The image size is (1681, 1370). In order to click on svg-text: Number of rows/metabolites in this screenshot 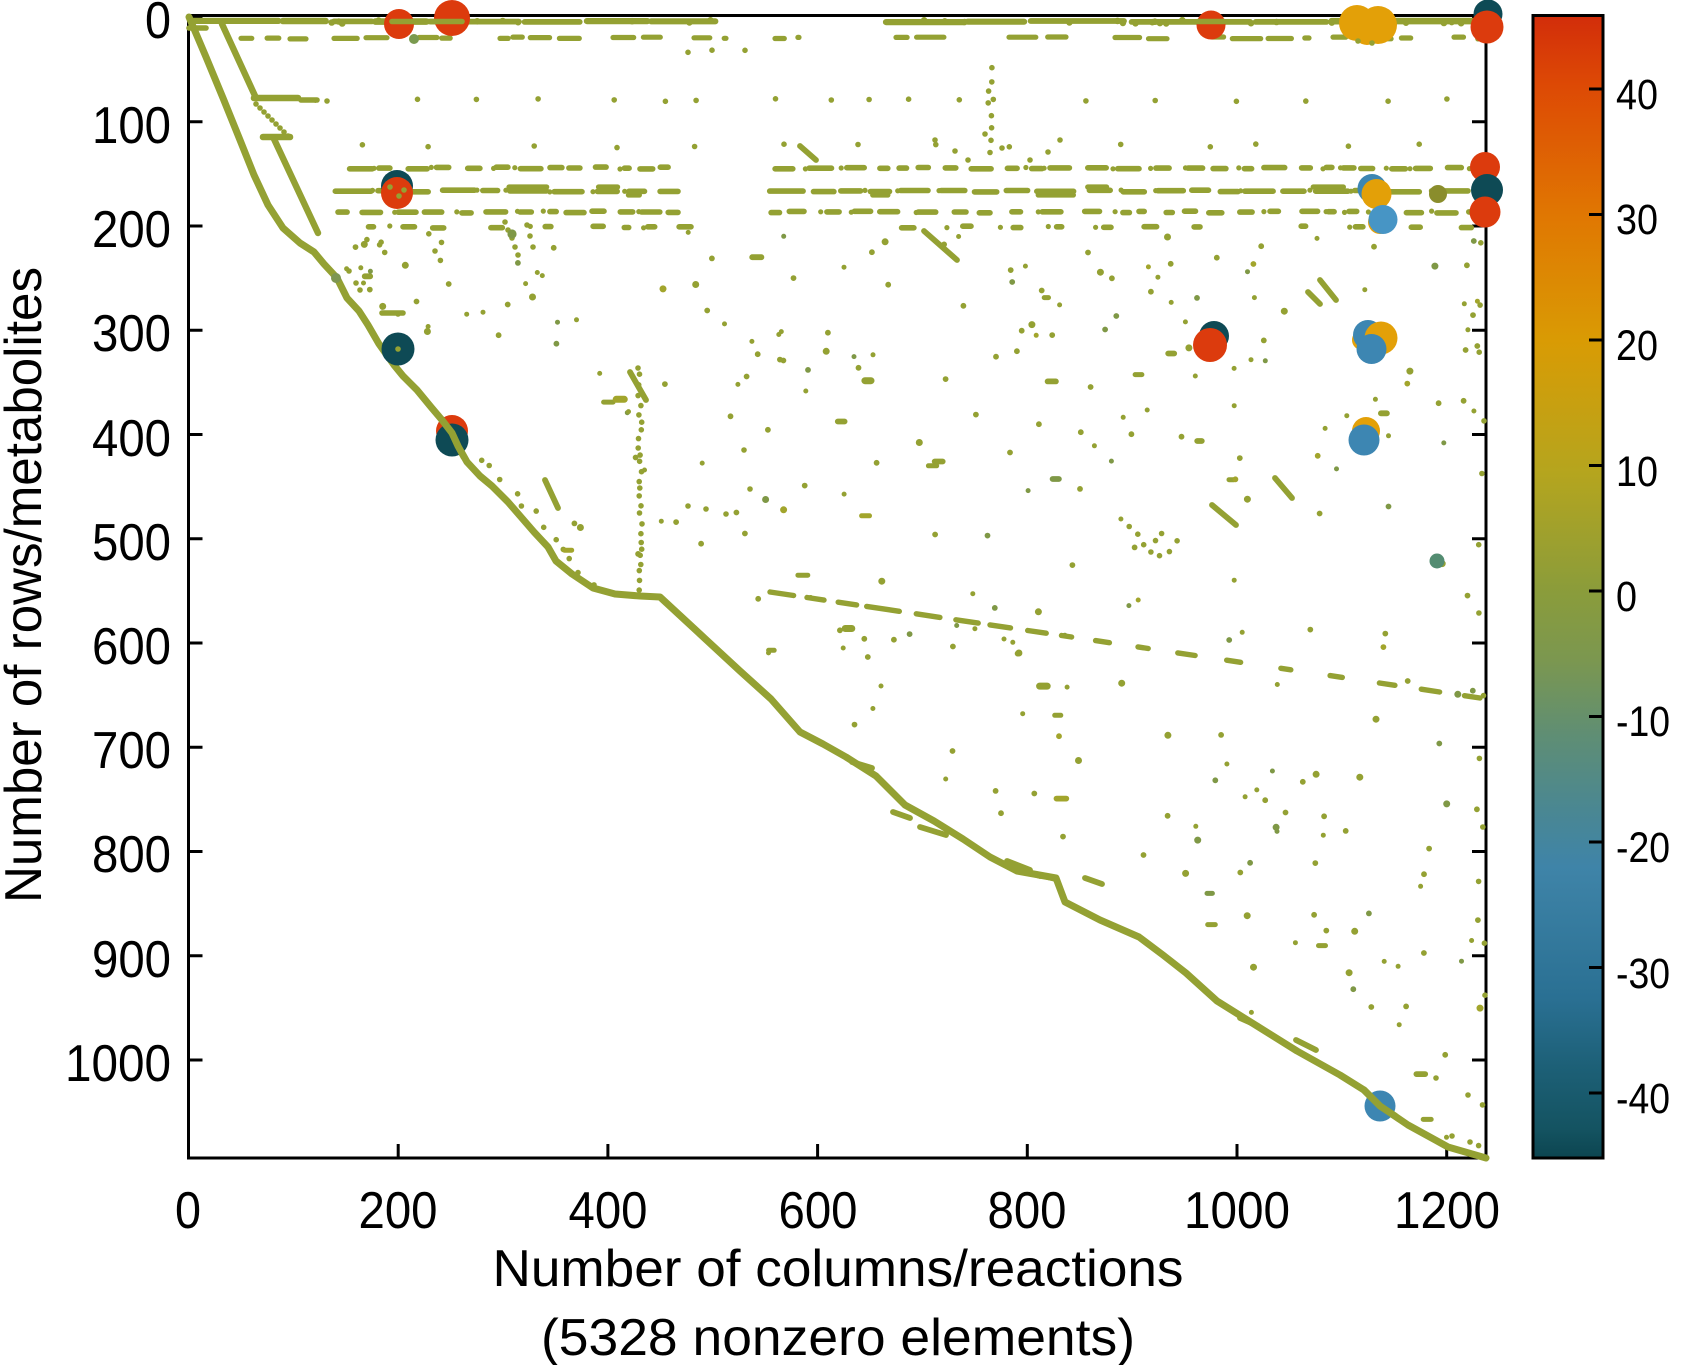, I will do `click(26, 585)`.